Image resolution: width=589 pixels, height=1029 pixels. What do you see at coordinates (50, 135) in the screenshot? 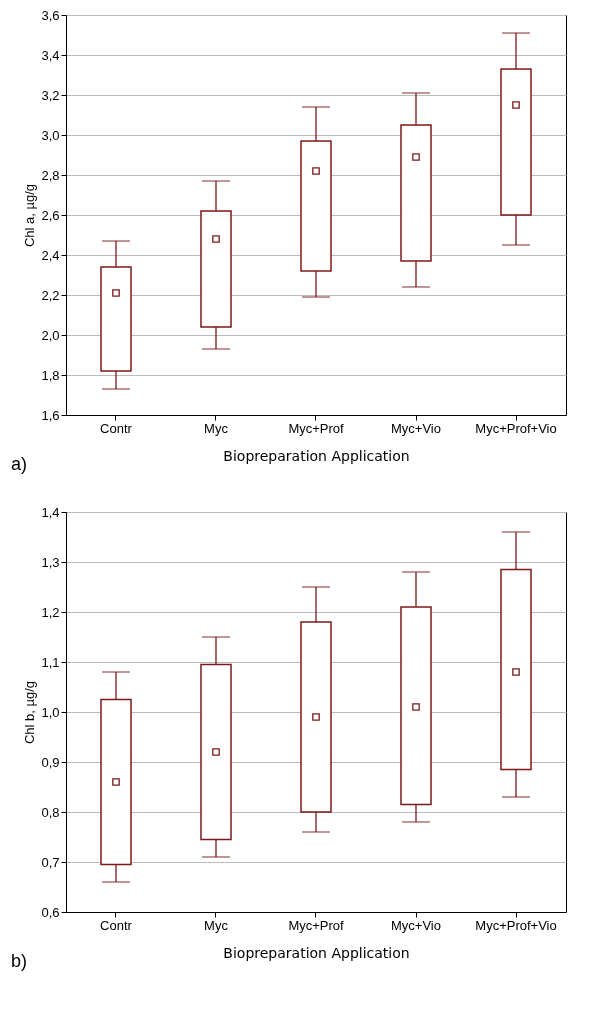
I see `y-tick-label: 3,0` at bounding box center [50, 135].